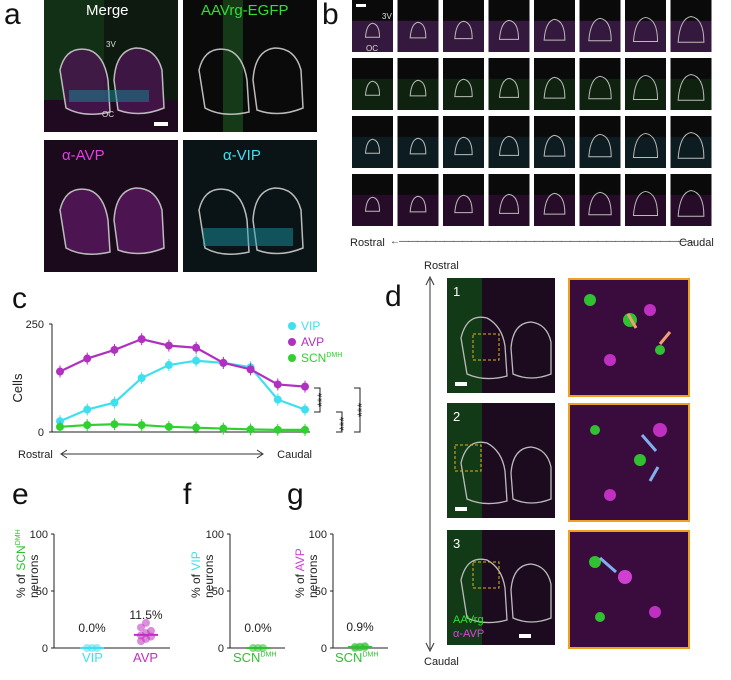 This screenshot has height=680, width=731. Describe the element at coordinates (501, 587) in the screenshot. I see `d-row3-overview: 3 AAVrg α-AVP` at that location.